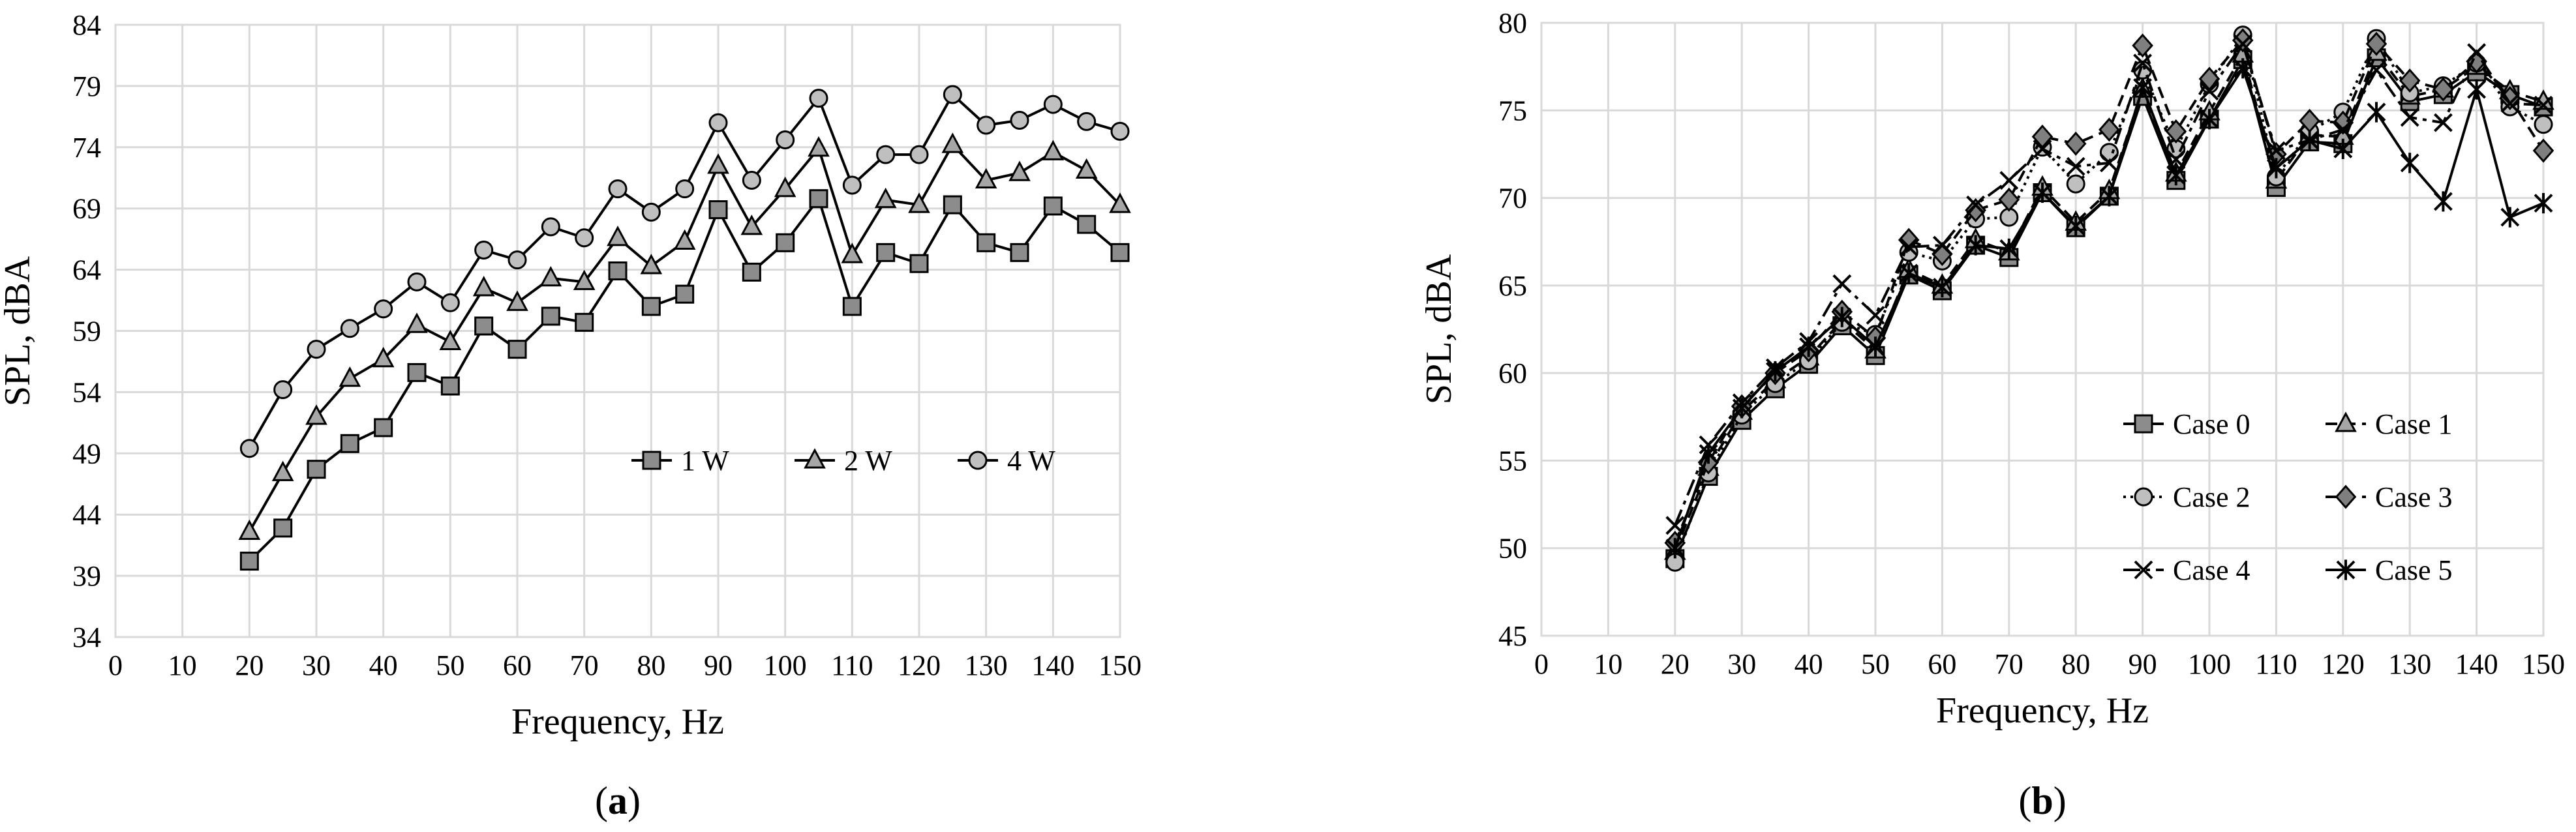 Image resolution: width=2576 pixels, height=832 pixels. Describe the element at coordinates (87, 332) in the screenshot. I see `chart-a-ytick-label: 59` at that location.